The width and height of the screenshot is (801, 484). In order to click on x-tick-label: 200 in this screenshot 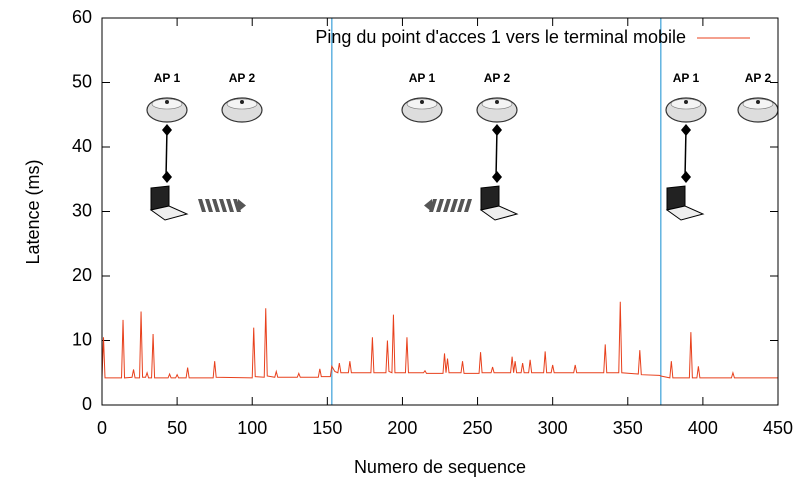, I will do `click(402, 428)`.